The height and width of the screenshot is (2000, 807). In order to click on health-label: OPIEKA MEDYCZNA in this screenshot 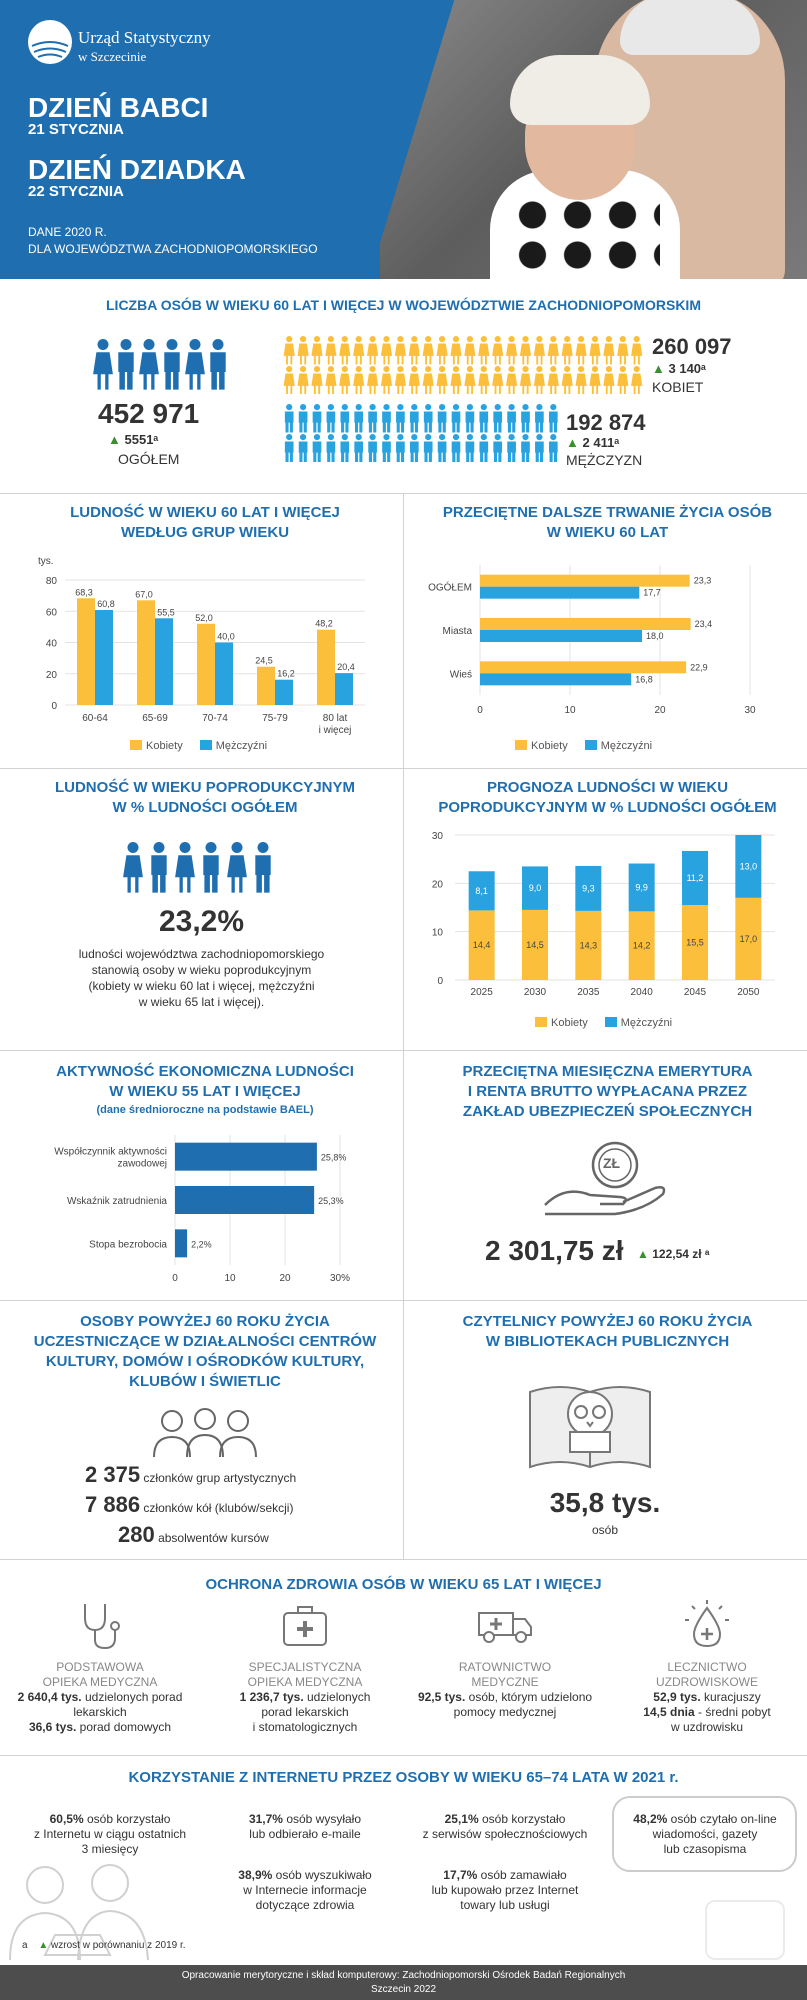, I will do `click(100, 1682)`.